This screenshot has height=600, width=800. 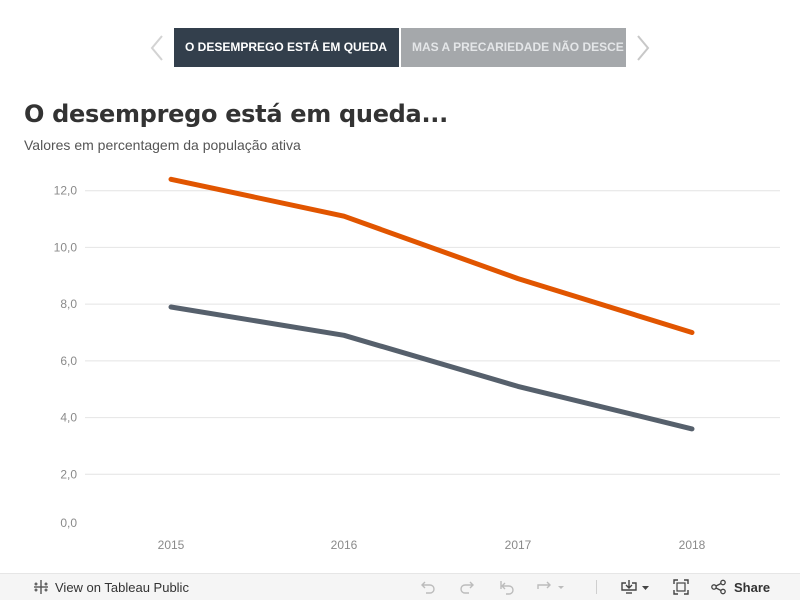 What do you see at coordinates (286, 47) in the screenshot?
I see `story-tab-1: O DESEMPREGO ESTÁ EM QUEDA` at bounding box center [286, 47].